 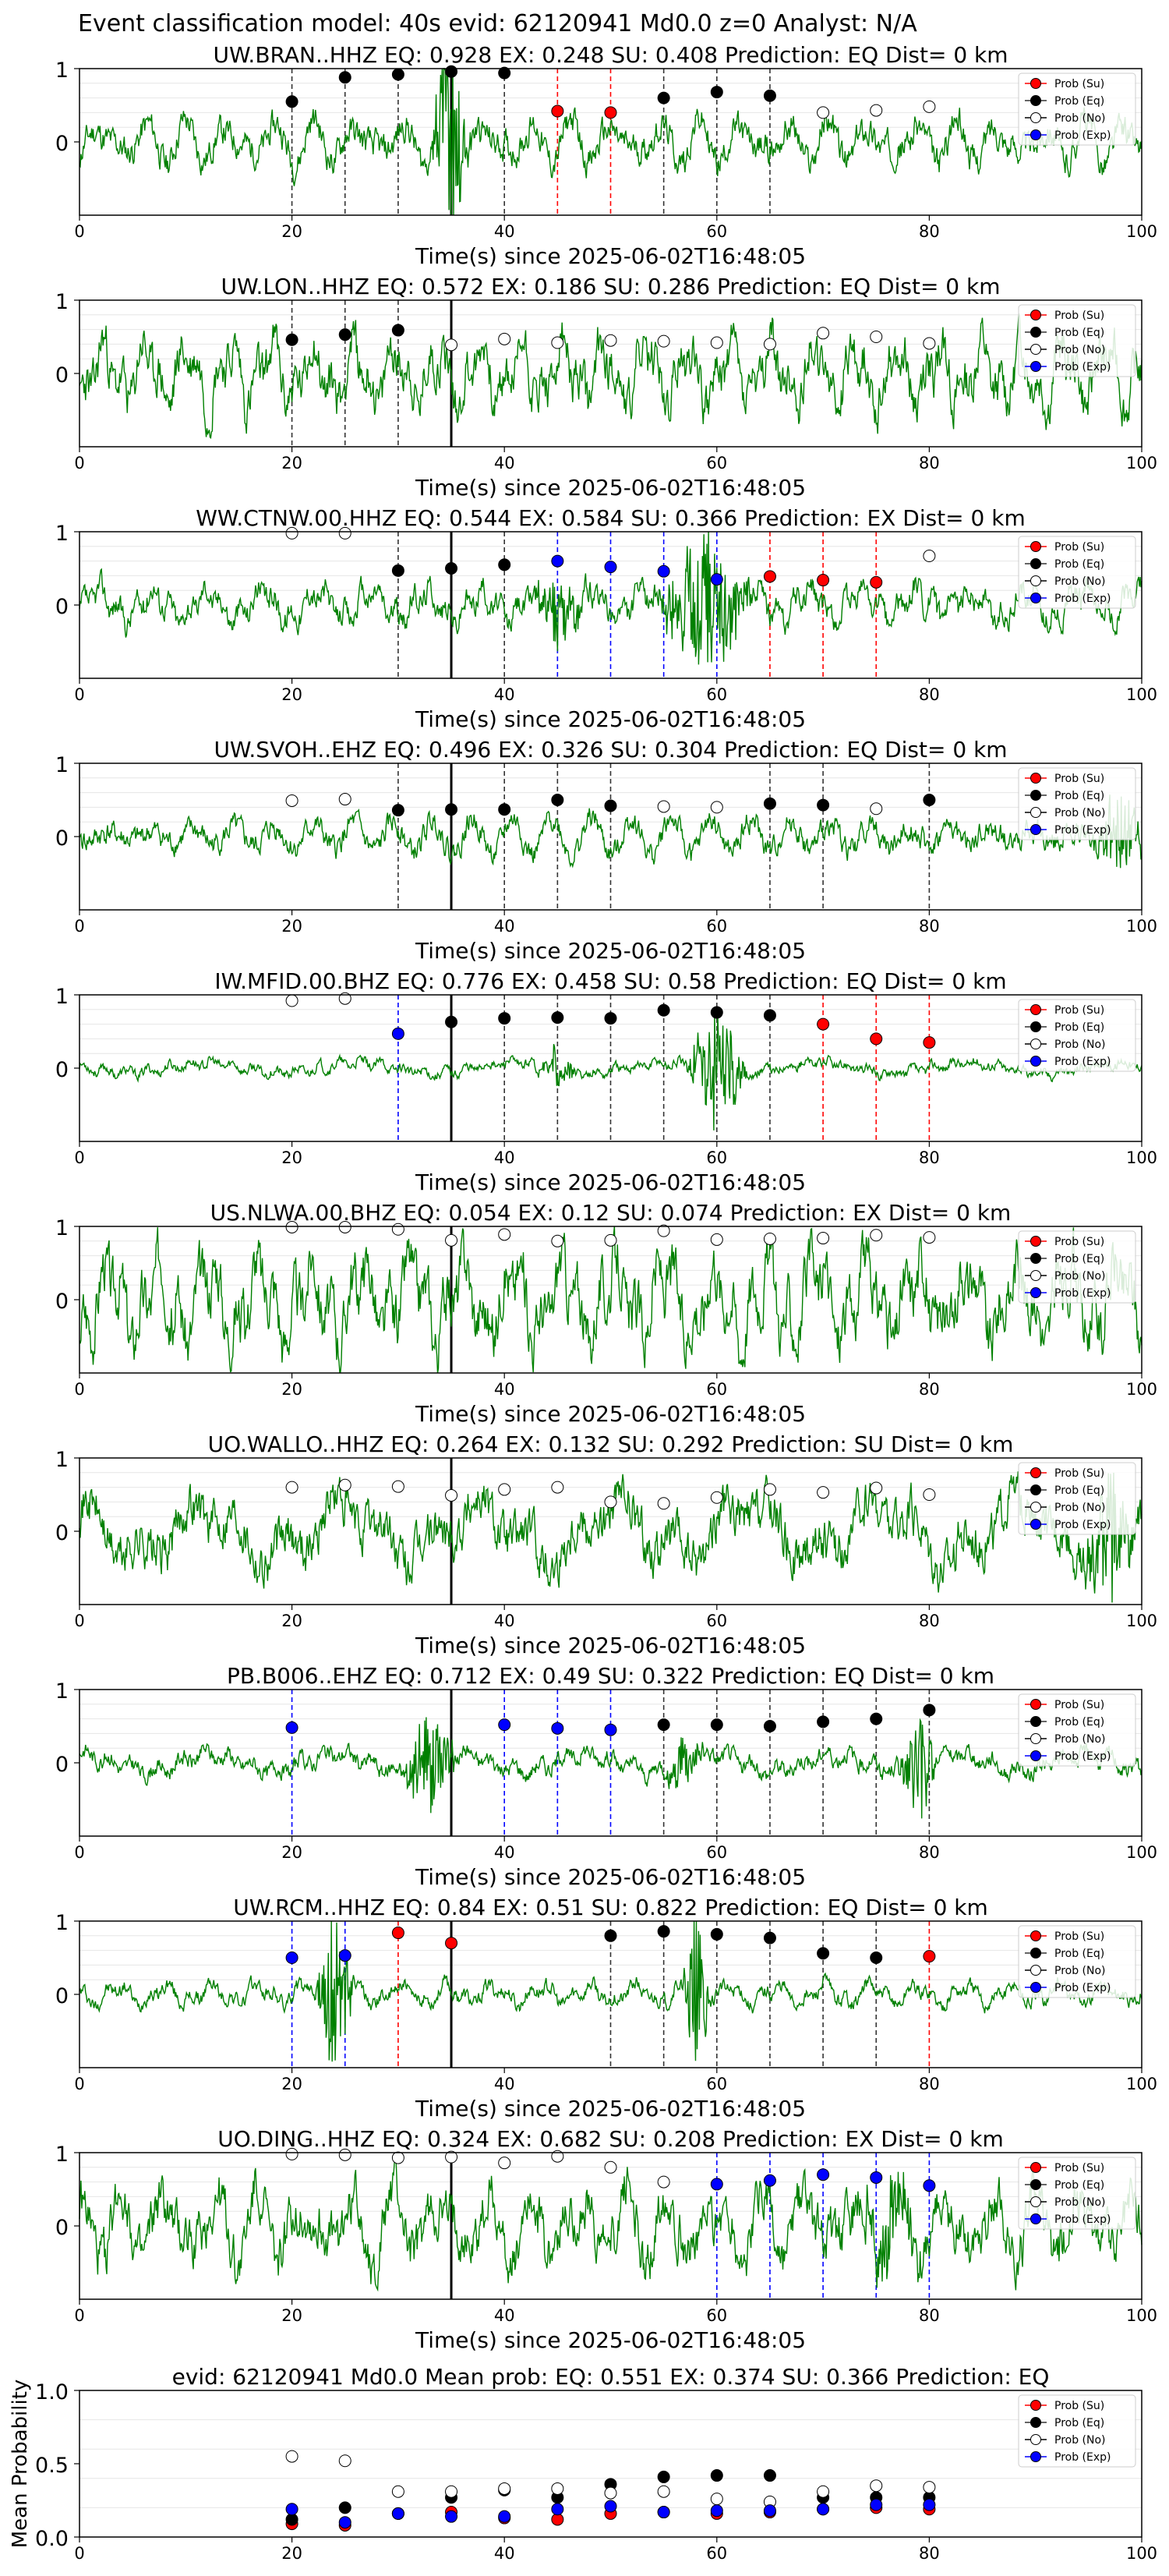 I want to click on y-tick-label: 0.5, so click(x=52, y=2466).